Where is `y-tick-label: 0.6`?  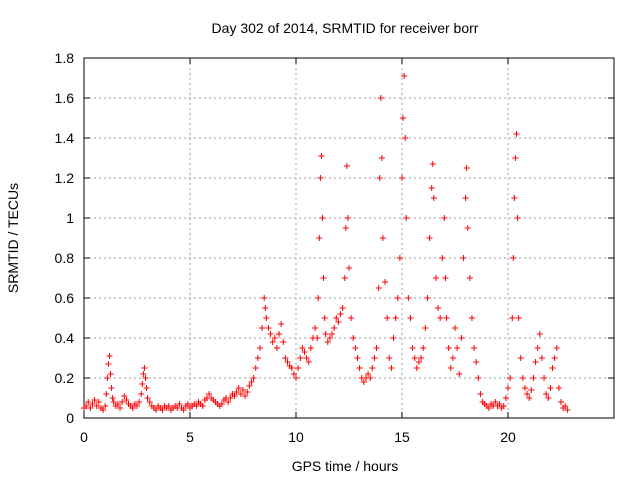 y-tick-label: 0.6 is located at coordinates (65, 298).